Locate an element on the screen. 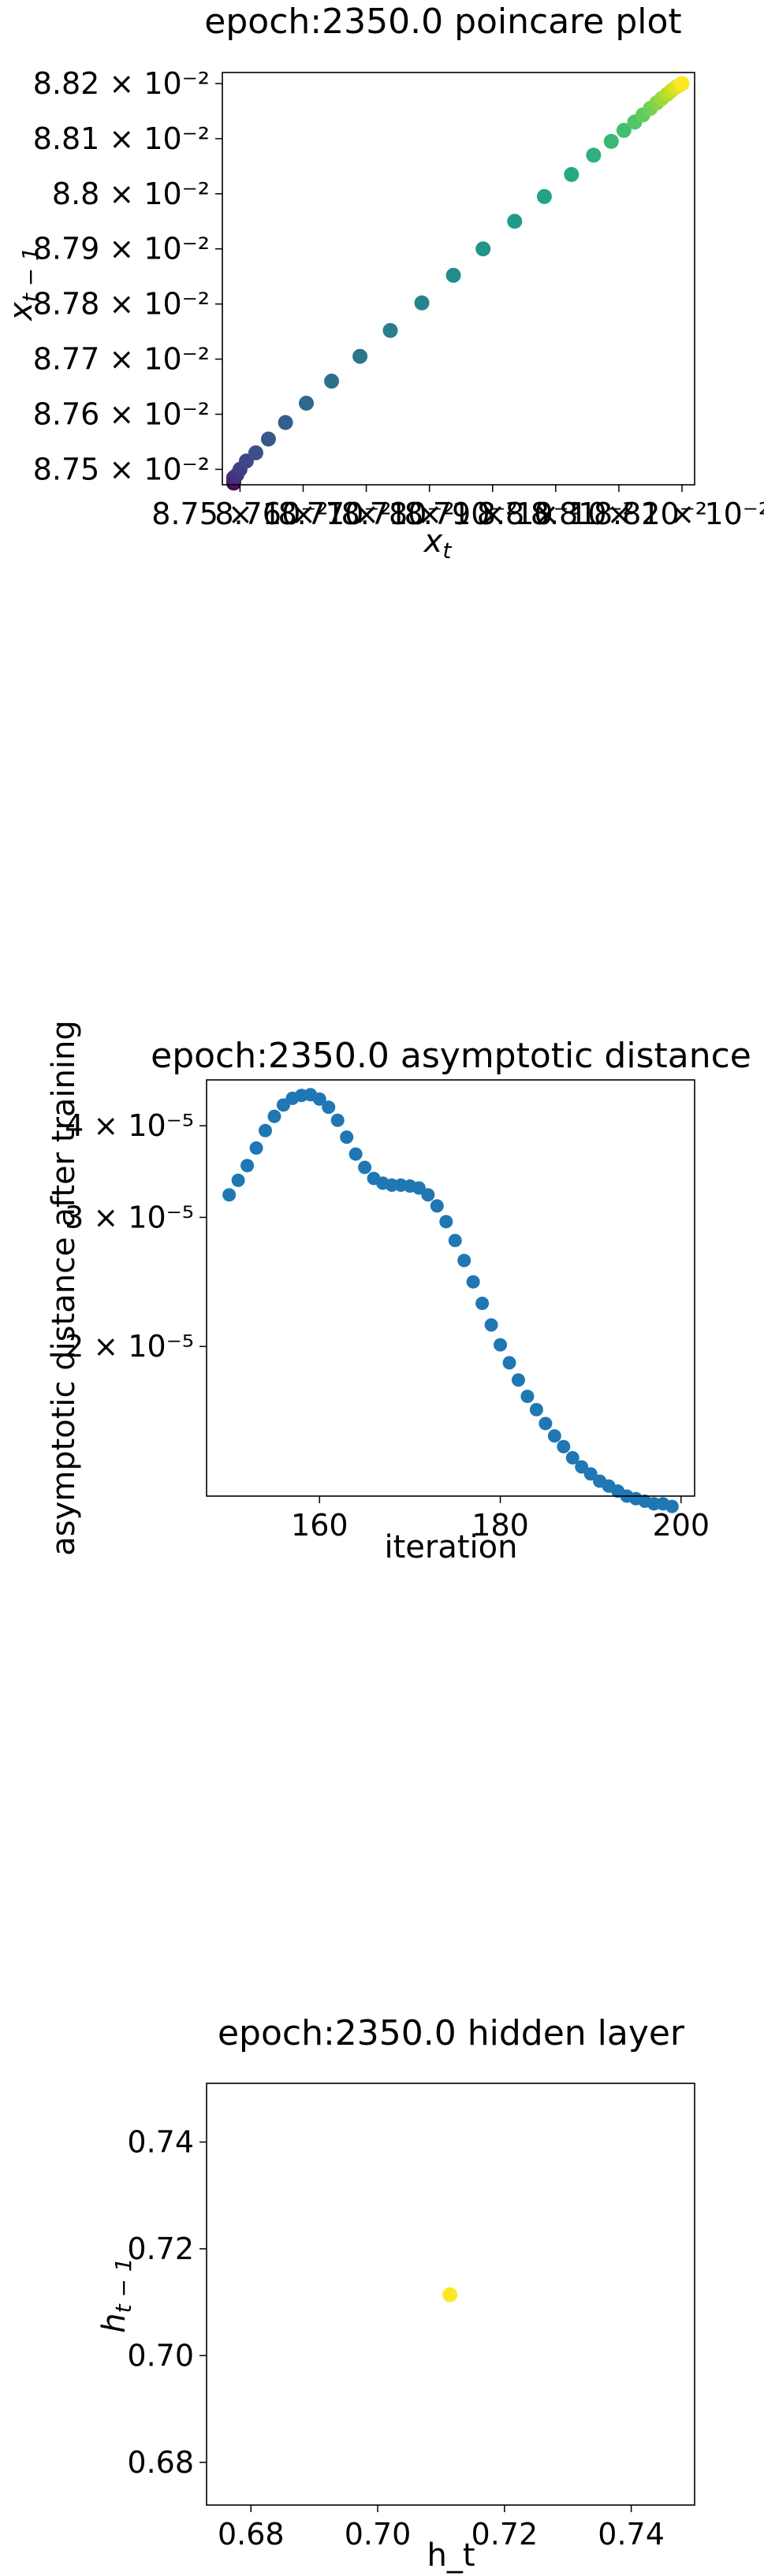 This screenshot has width=764, height=2576. x-tick-label: 0.70 is located at coordinates (378, 2534).